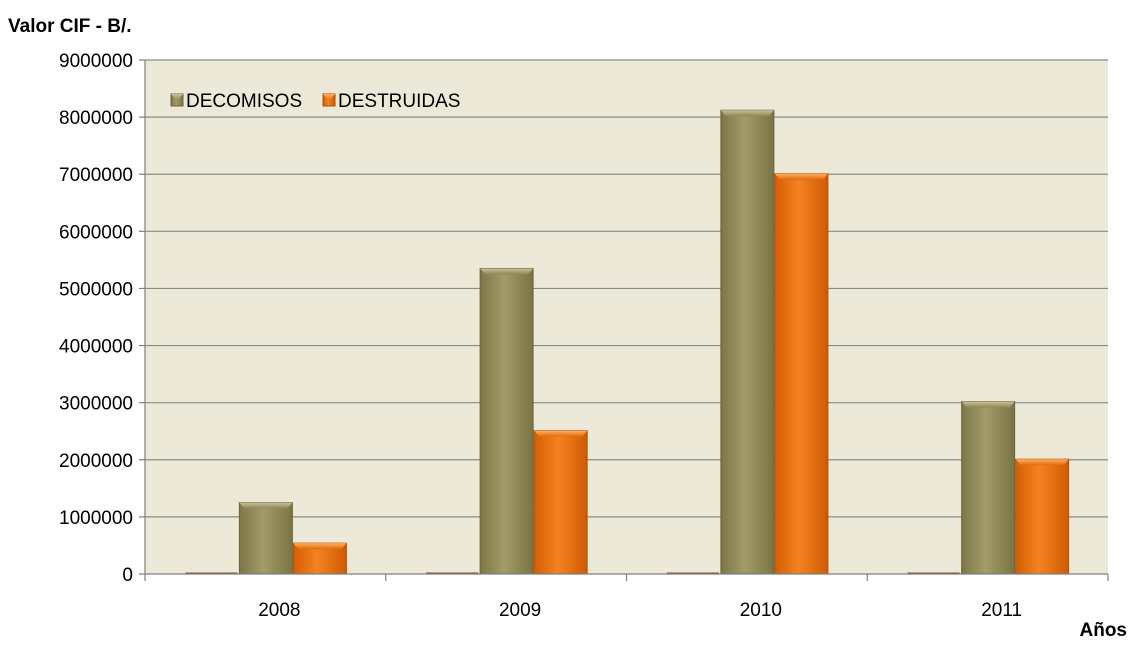  I want to click on x-tick-label: 2010, so click(761, 610).